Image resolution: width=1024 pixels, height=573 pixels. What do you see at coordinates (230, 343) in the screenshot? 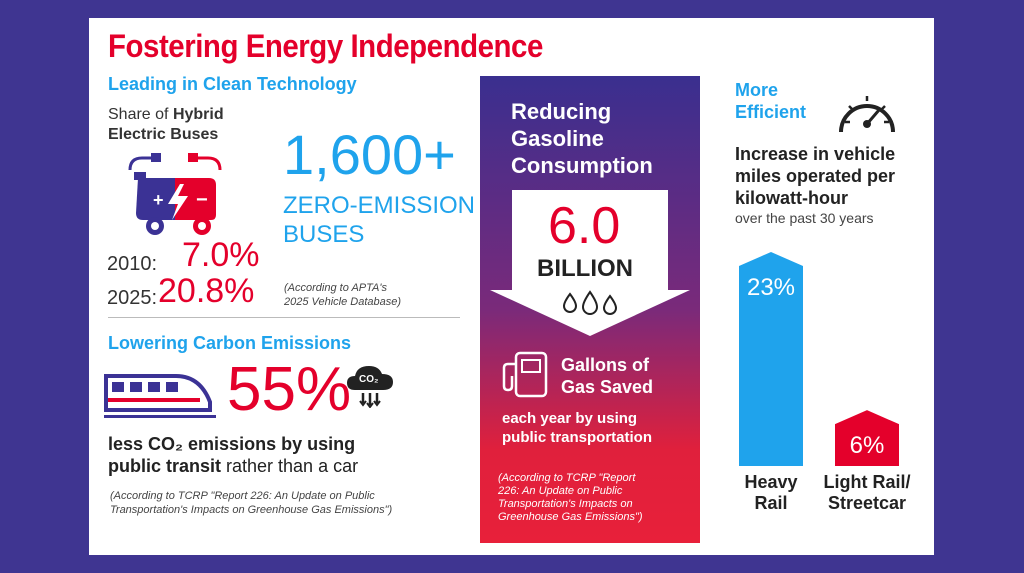
I see `carbon-heading: Lowering Carbon Emissions` at bounding box center [230, 343].